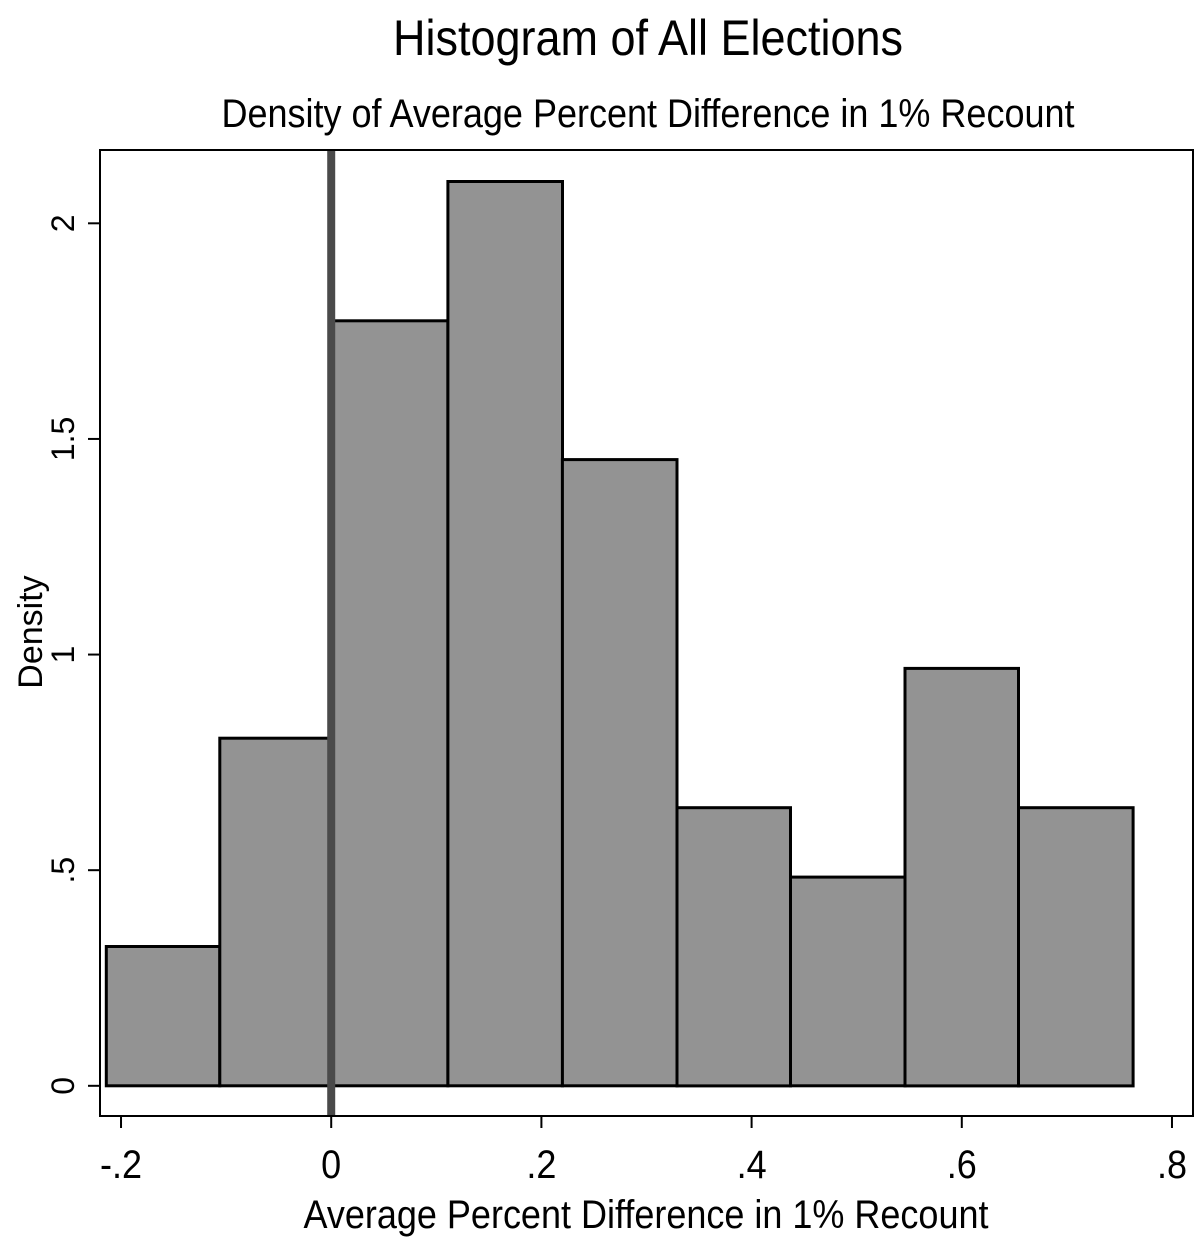 This screenshot has height=1243, width=1196. I want to click on y-tick-label: 1, so click(63, 655).